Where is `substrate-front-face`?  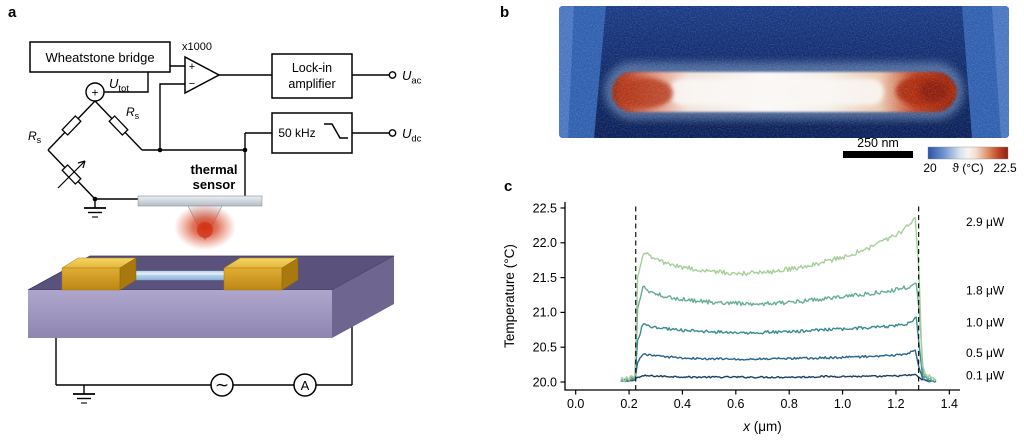
substrate-front-face is located at coordinates (180, 314).